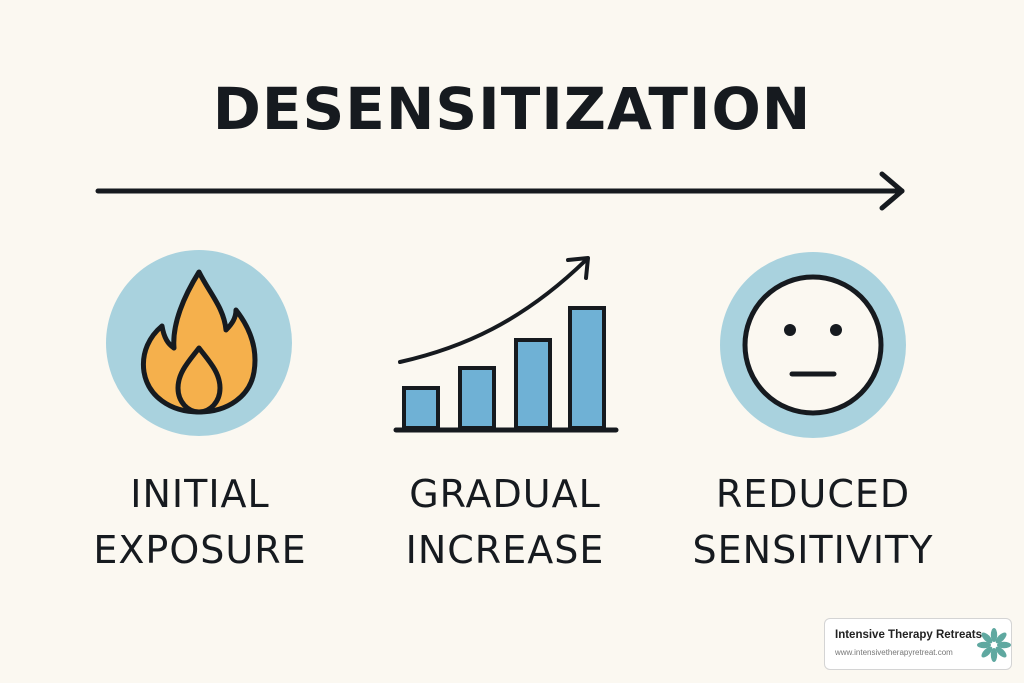  What do you see at coordinates (512, 109) in the screenshot?
I see `diagram-title: DESENSITIZATION` at bounding box center [512, 109].